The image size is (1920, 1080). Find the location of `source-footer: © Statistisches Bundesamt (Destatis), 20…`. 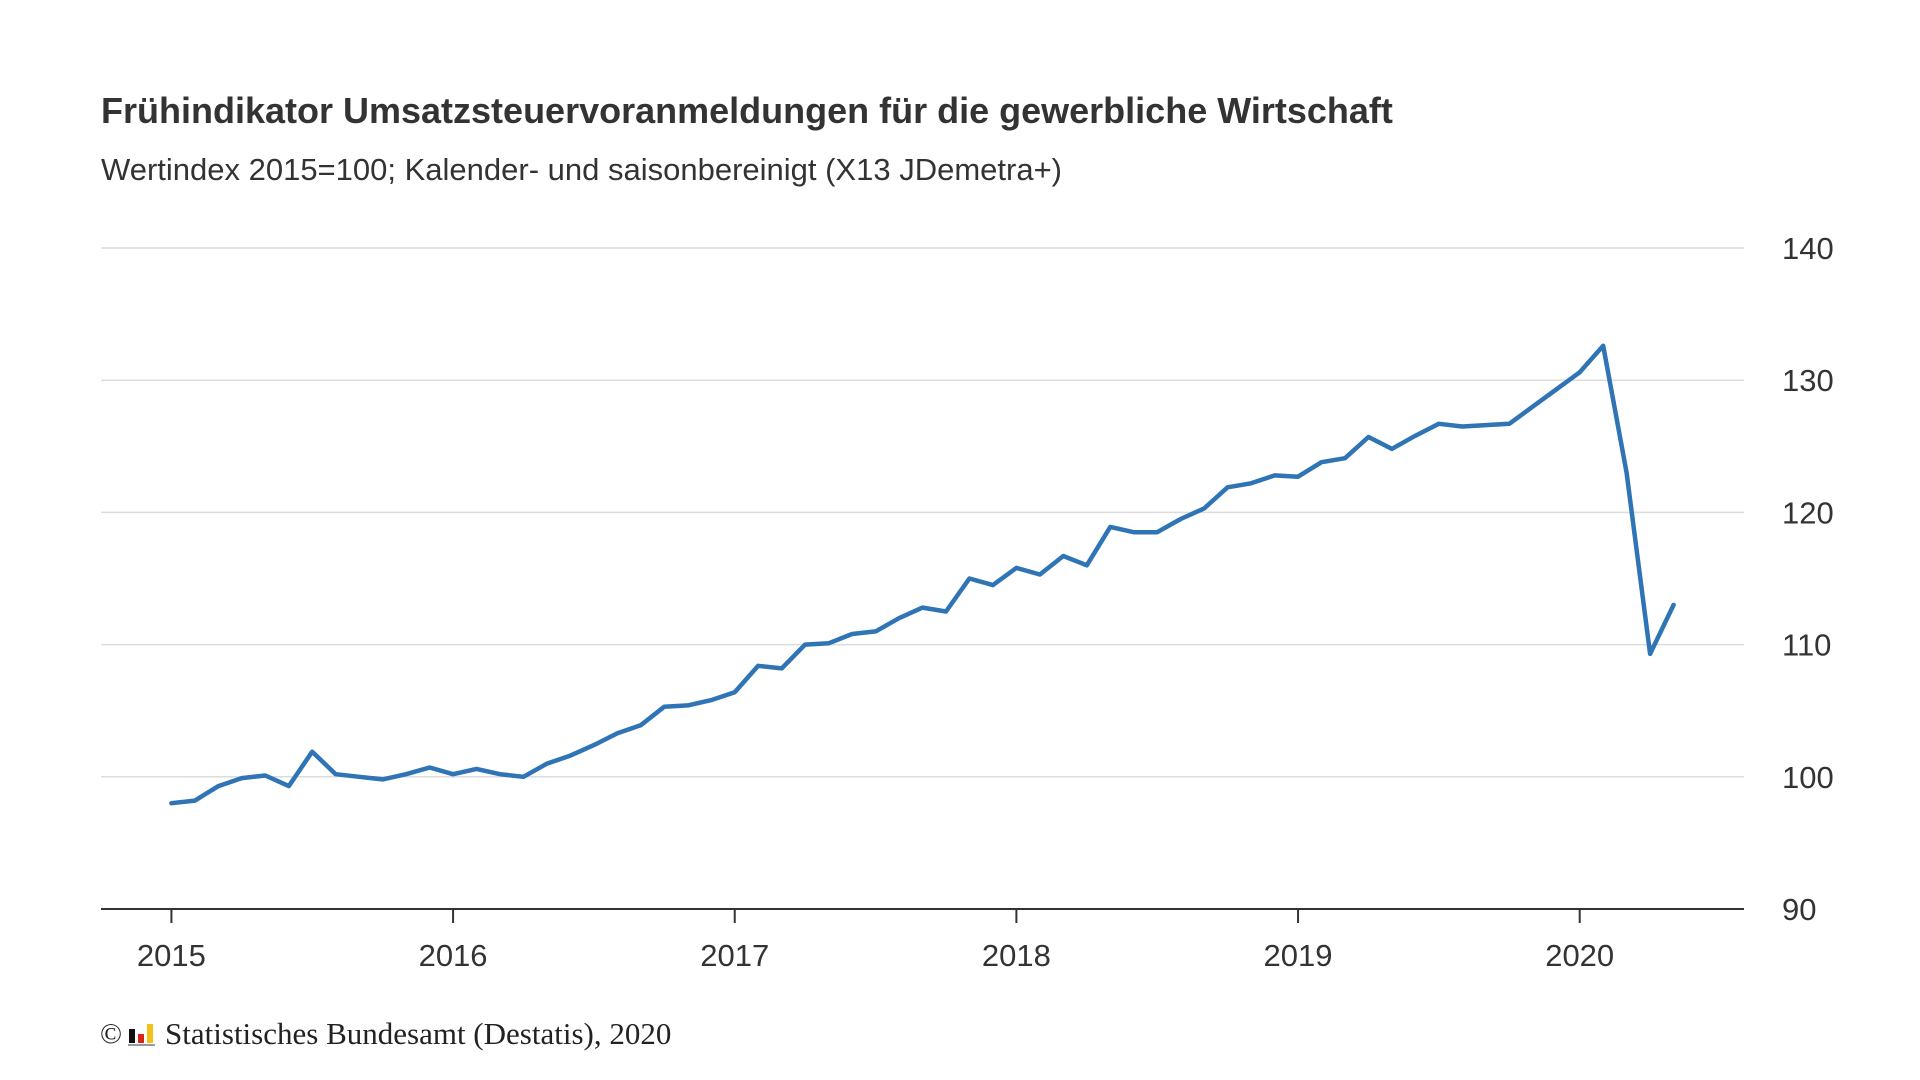

source-footer: © Statistisches Bundesamt (Destatis), 20… is located at coordinates (385, 1034).